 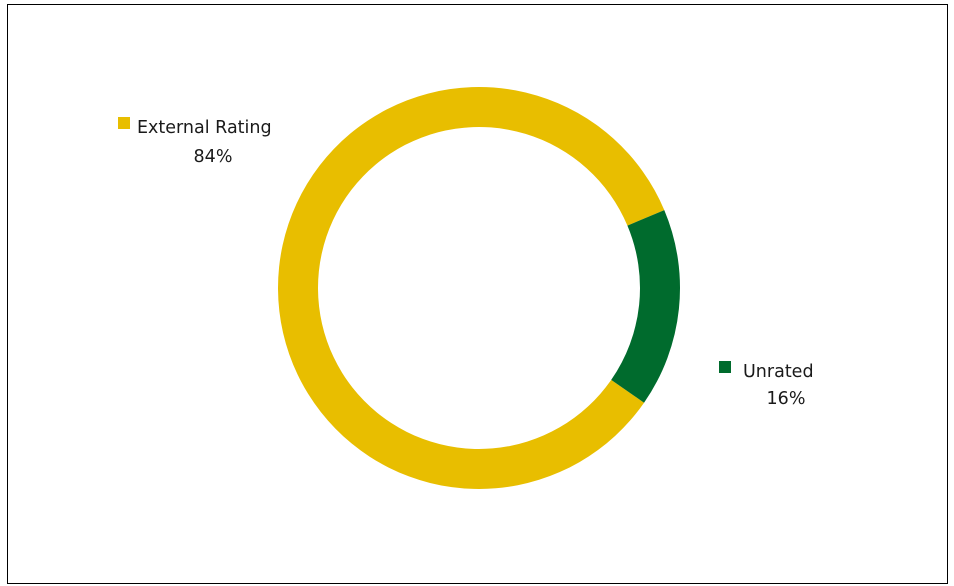 I want to click on slice-value-unrated: 16%, so click(x=786, y=399).